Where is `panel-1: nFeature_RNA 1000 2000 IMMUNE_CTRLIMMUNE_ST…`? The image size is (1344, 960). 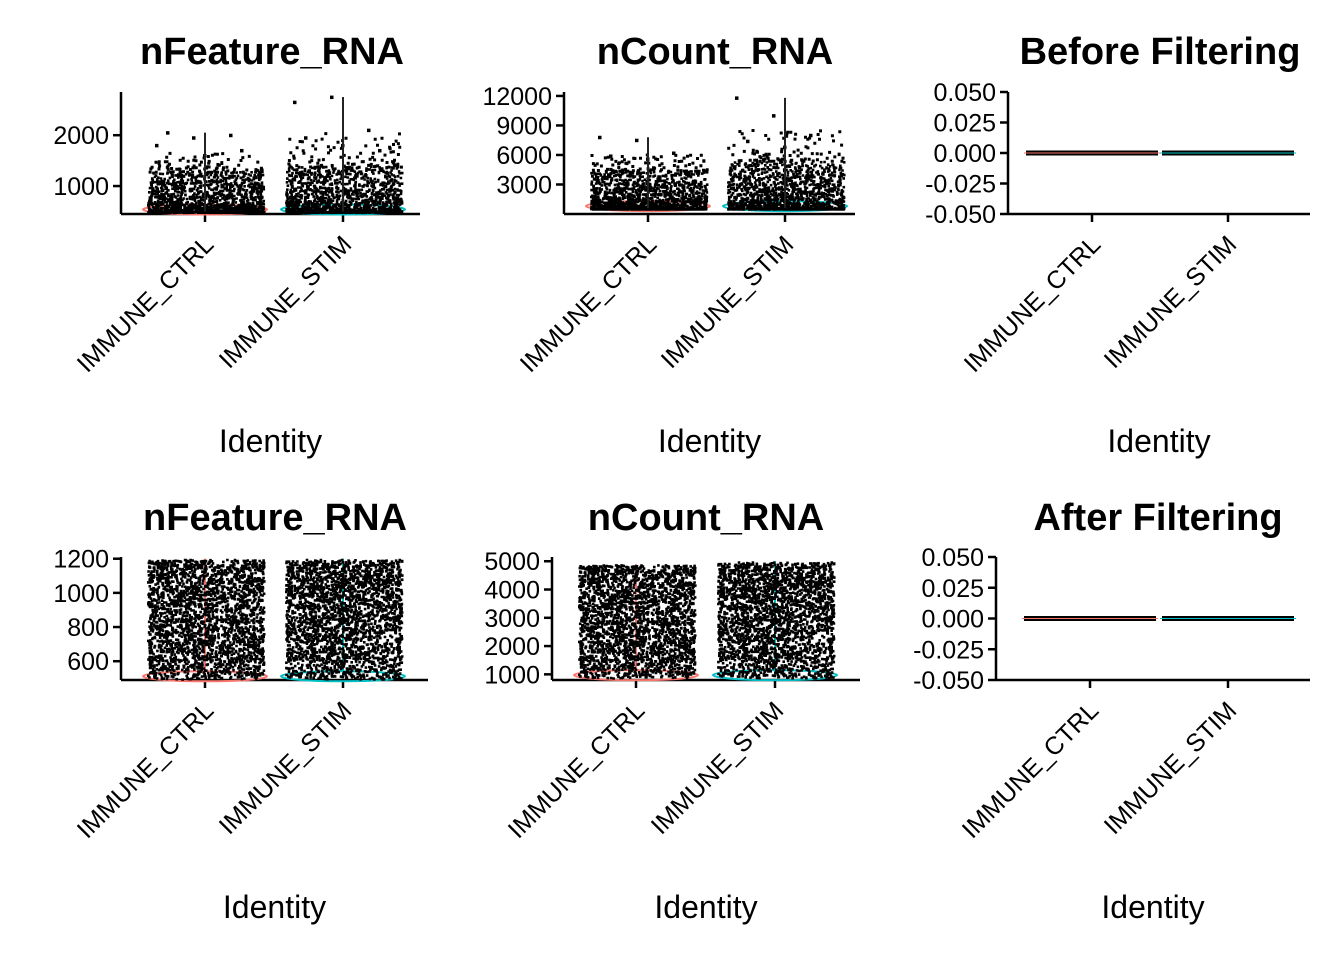 panel-1: nFeature_RNA 1000 2000 IMMUNE_CTRLIMMUNE_ST… is located at coordinates (236, 245).